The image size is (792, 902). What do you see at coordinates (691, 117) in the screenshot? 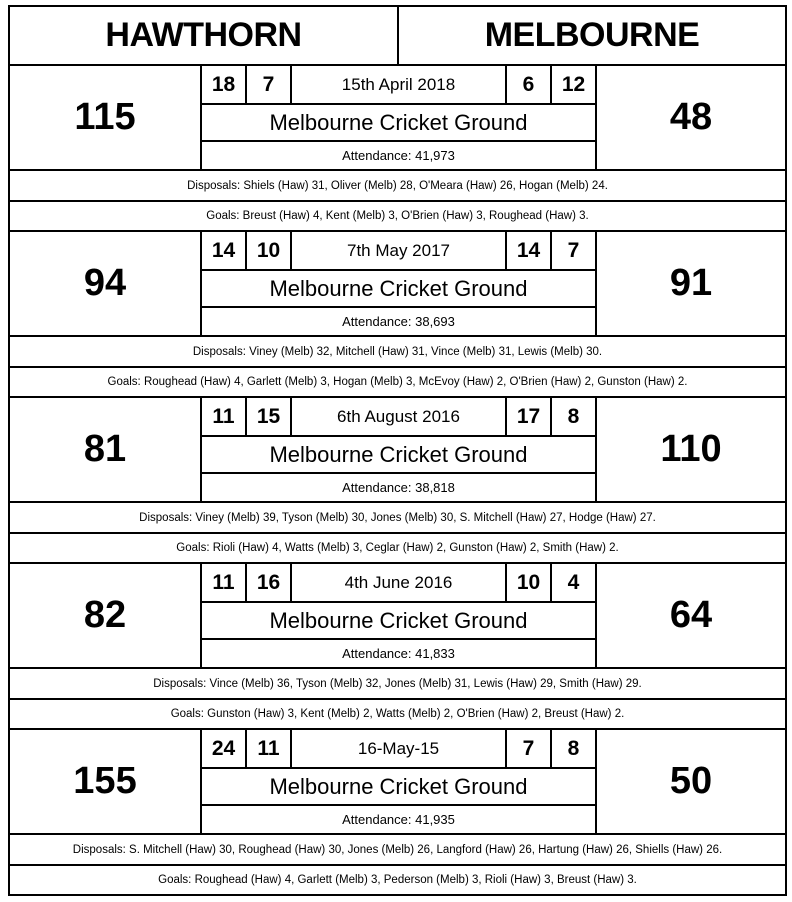
I see `away-score: 48` at bounding box center [691, 117].